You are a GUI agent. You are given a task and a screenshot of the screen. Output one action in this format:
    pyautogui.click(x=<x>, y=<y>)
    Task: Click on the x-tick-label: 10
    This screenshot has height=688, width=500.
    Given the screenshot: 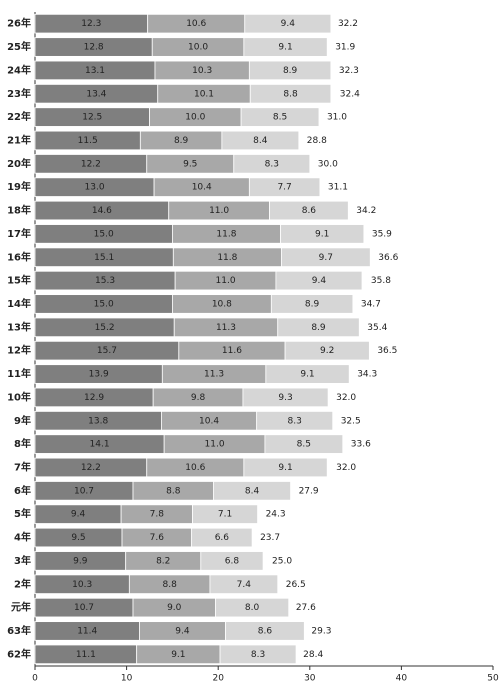 What is the action you would take?
    pyautogui.click(x=127, y=679)
    